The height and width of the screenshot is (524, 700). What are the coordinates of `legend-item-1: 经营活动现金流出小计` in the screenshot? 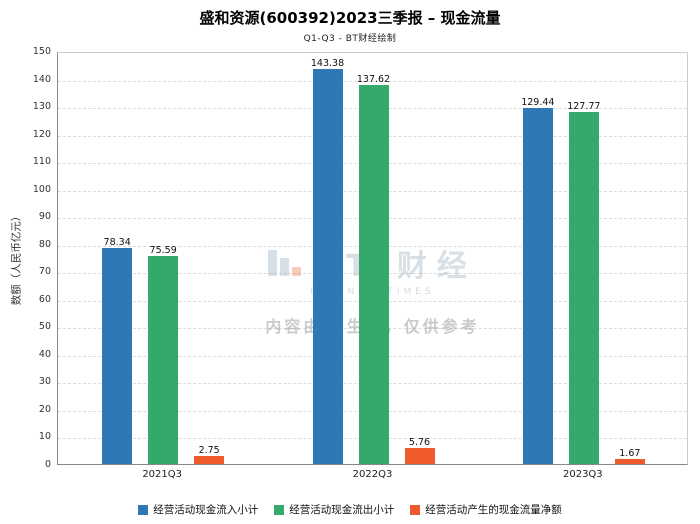 It's located at (334, 509).